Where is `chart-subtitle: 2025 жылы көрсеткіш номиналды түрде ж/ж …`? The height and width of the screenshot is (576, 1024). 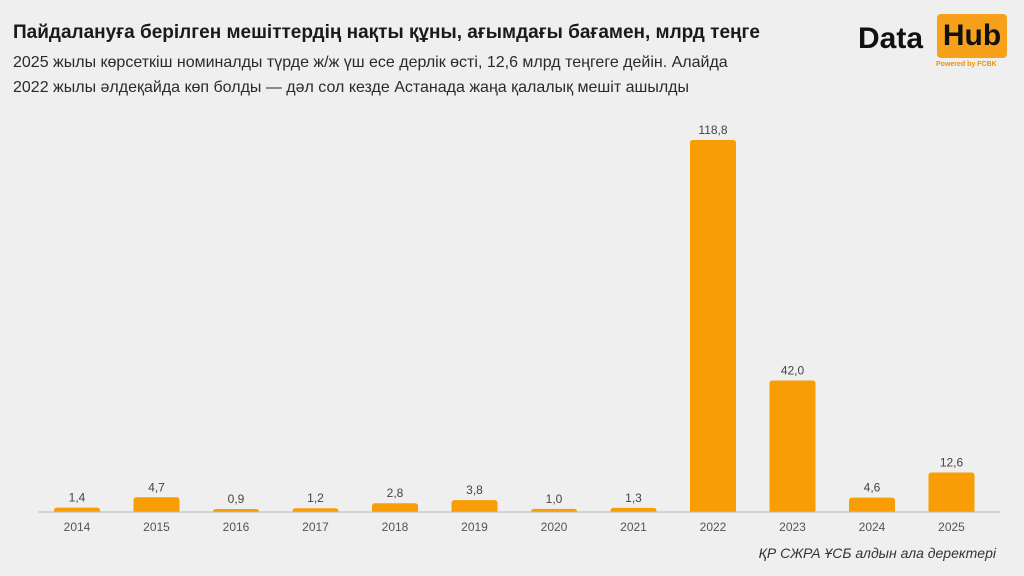
chart-subtitle: 2025 жылы көрсеткіш номиналды түрде ж/ж … is located at coordinates (408, 75).